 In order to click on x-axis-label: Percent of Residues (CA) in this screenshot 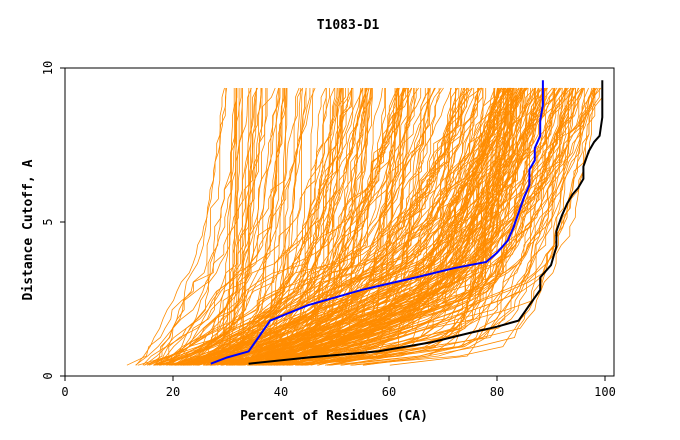, I will do `click(334, 416)`.